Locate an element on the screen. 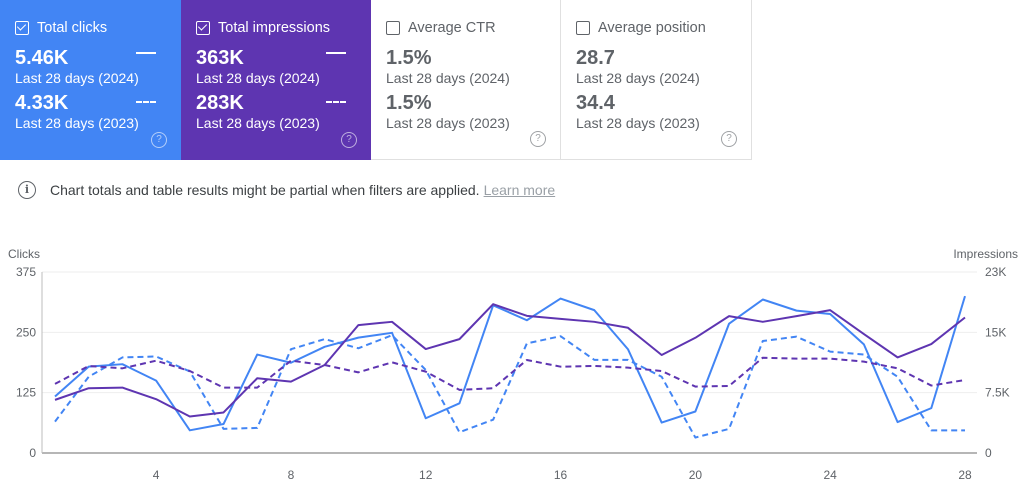  value-previous: 34.4 is located at coordinates (595, 103).